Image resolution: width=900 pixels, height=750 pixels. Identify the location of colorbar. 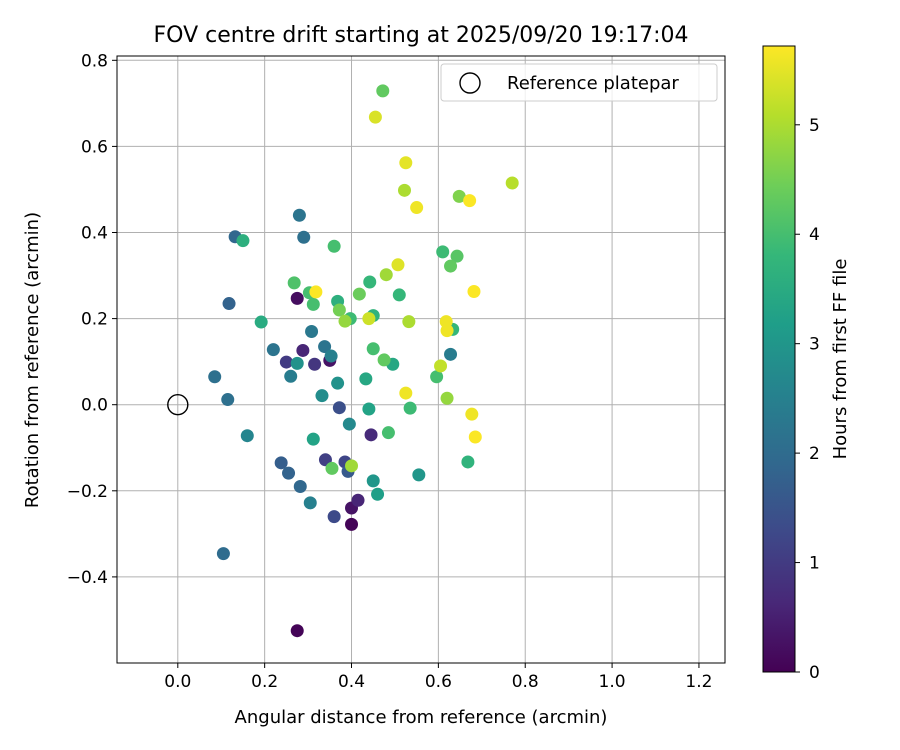
(779, 359).